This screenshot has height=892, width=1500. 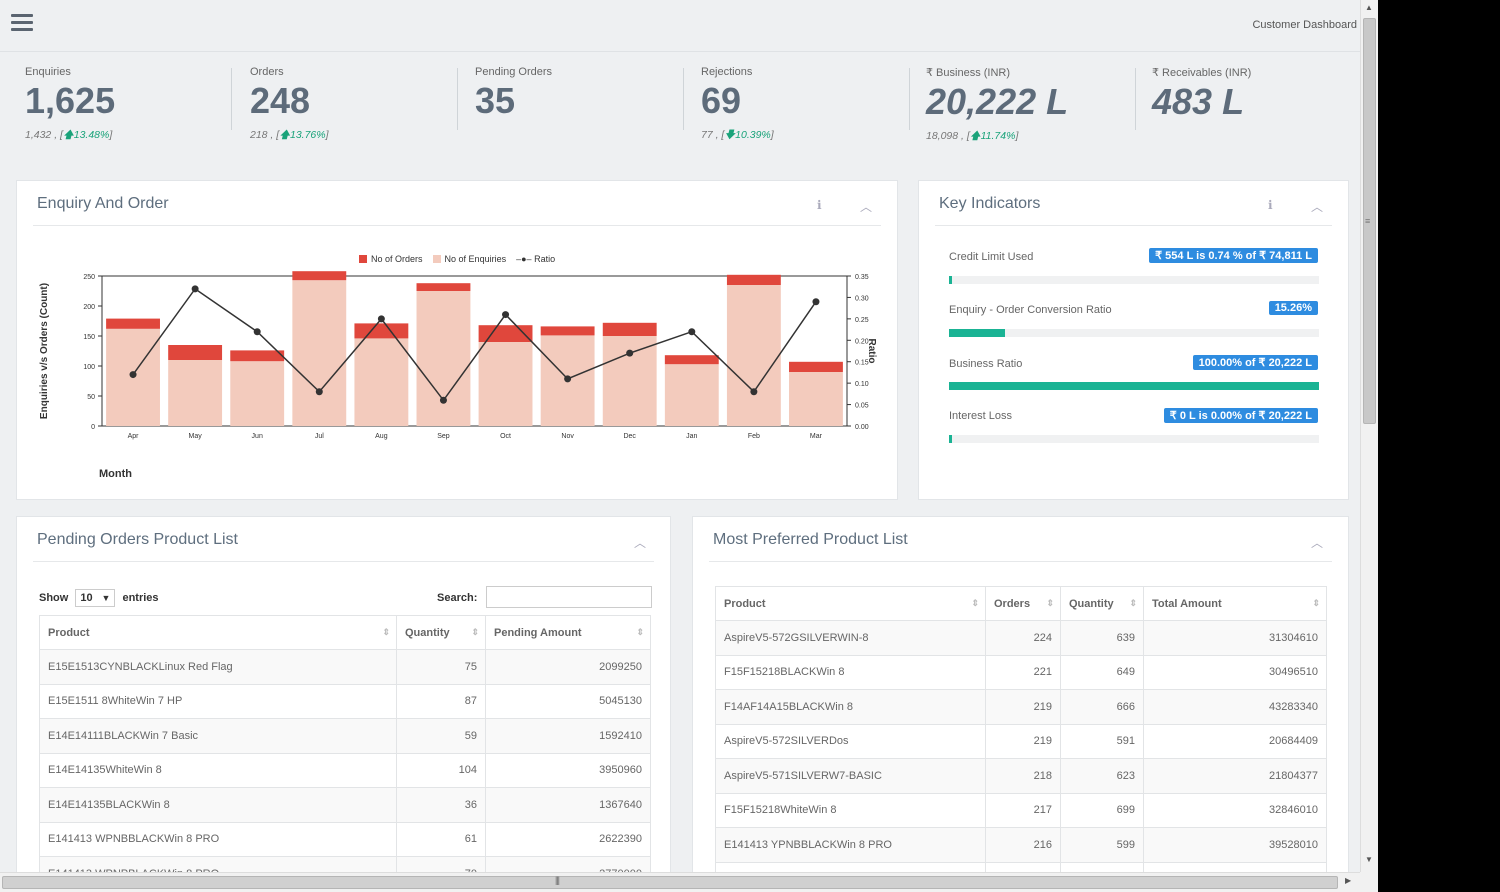 I want to click on y2-axis-title: Ratio, so click(x=871, y=351).